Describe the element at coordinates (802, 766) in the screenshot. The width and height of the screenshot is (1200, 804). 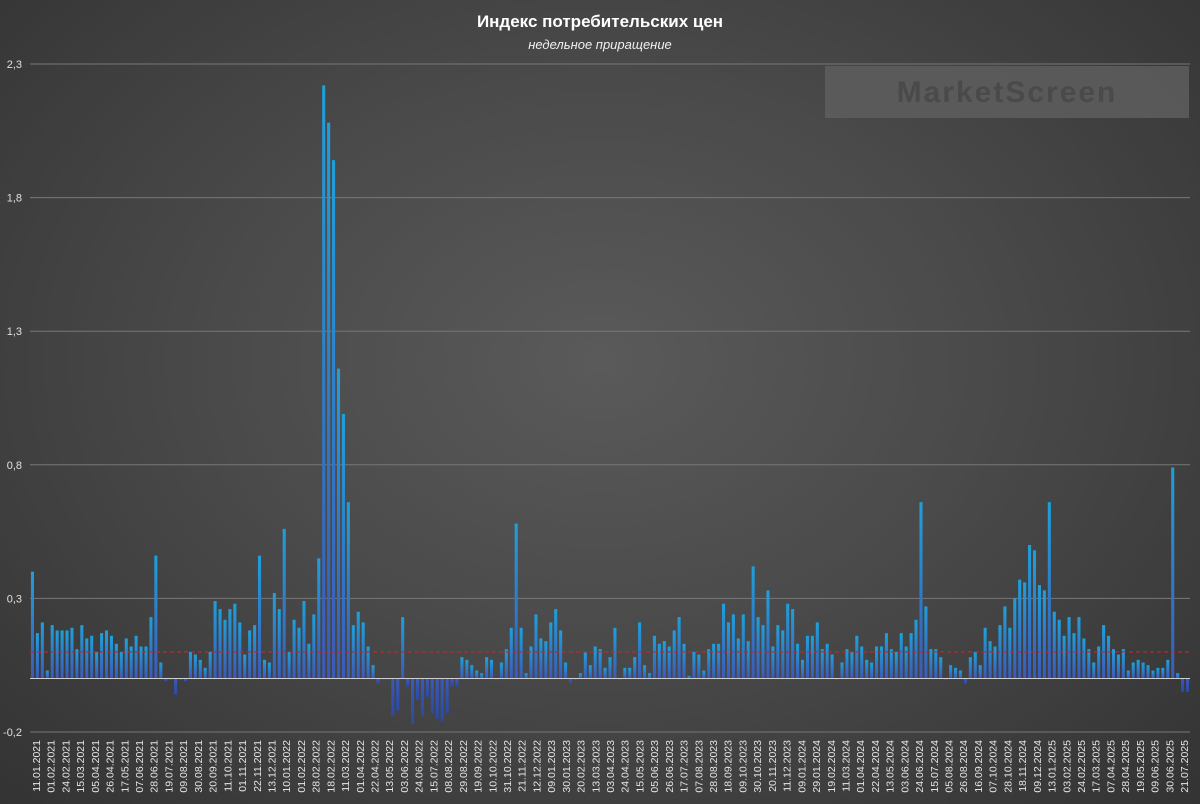
I see `x-tick-label: 09.01.2024` at that location.